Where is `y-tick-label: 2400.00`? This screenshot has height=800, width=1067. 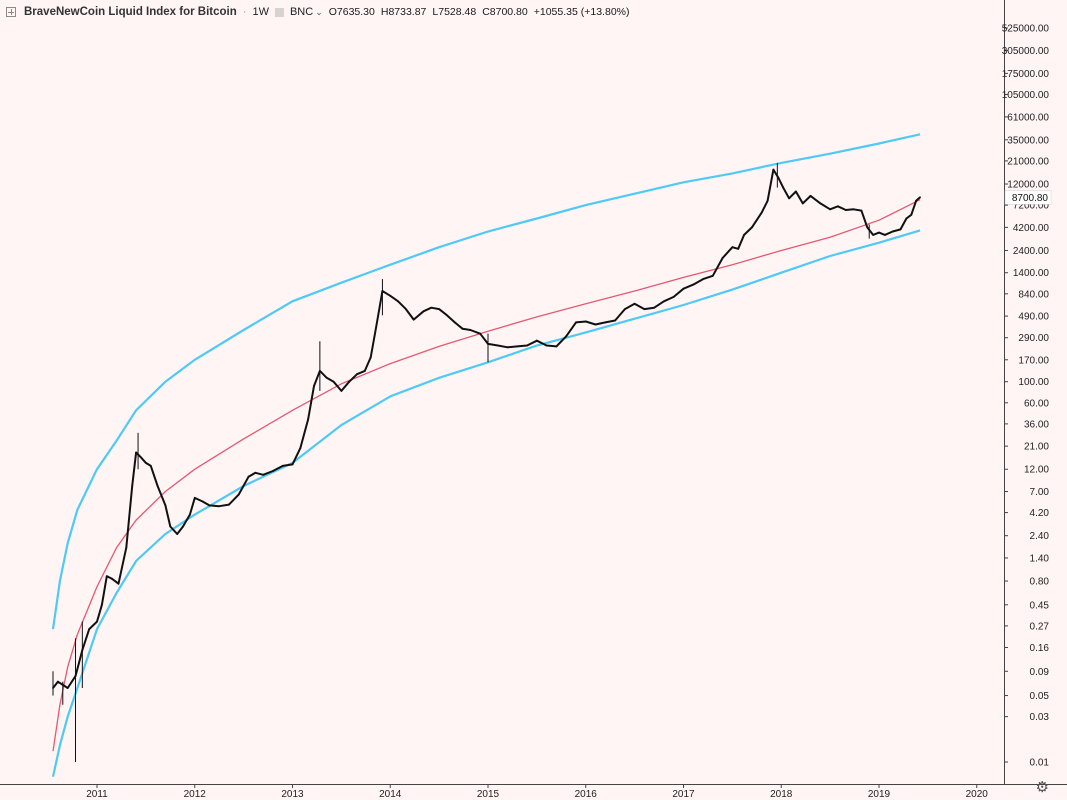 y-tick-label: 2400.00 is located at coordinates (1031, 251).